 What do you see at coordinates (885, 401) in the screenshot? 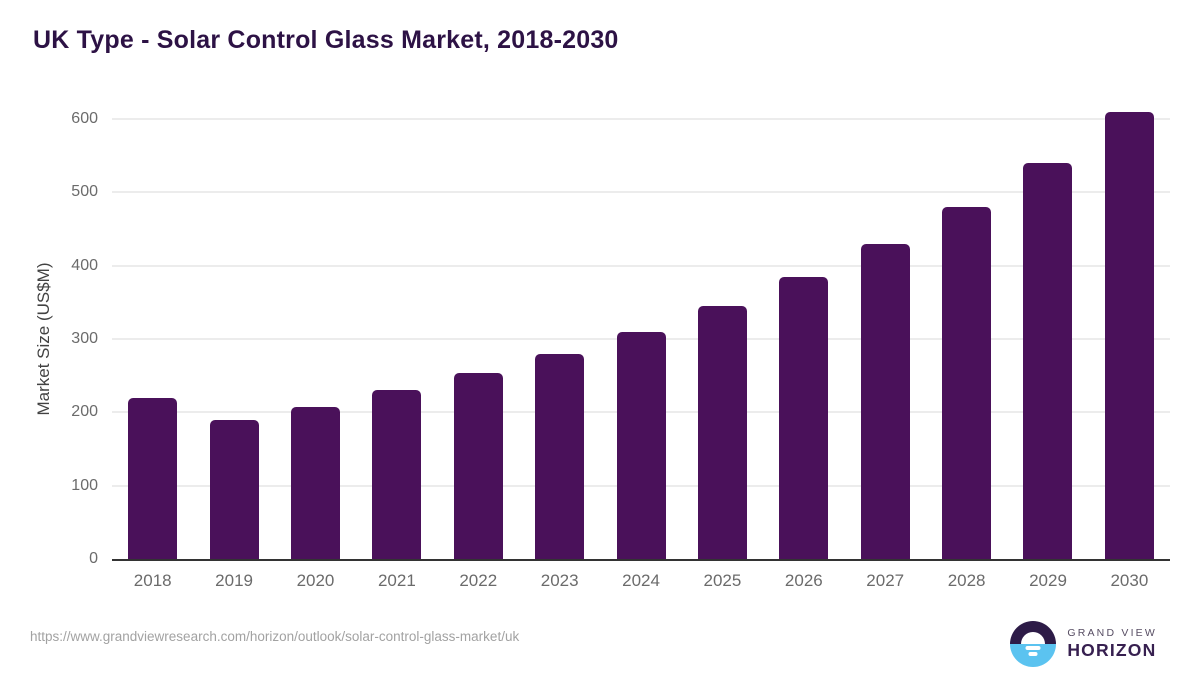
I see `bar-2027` at bounding box center [885, 401].